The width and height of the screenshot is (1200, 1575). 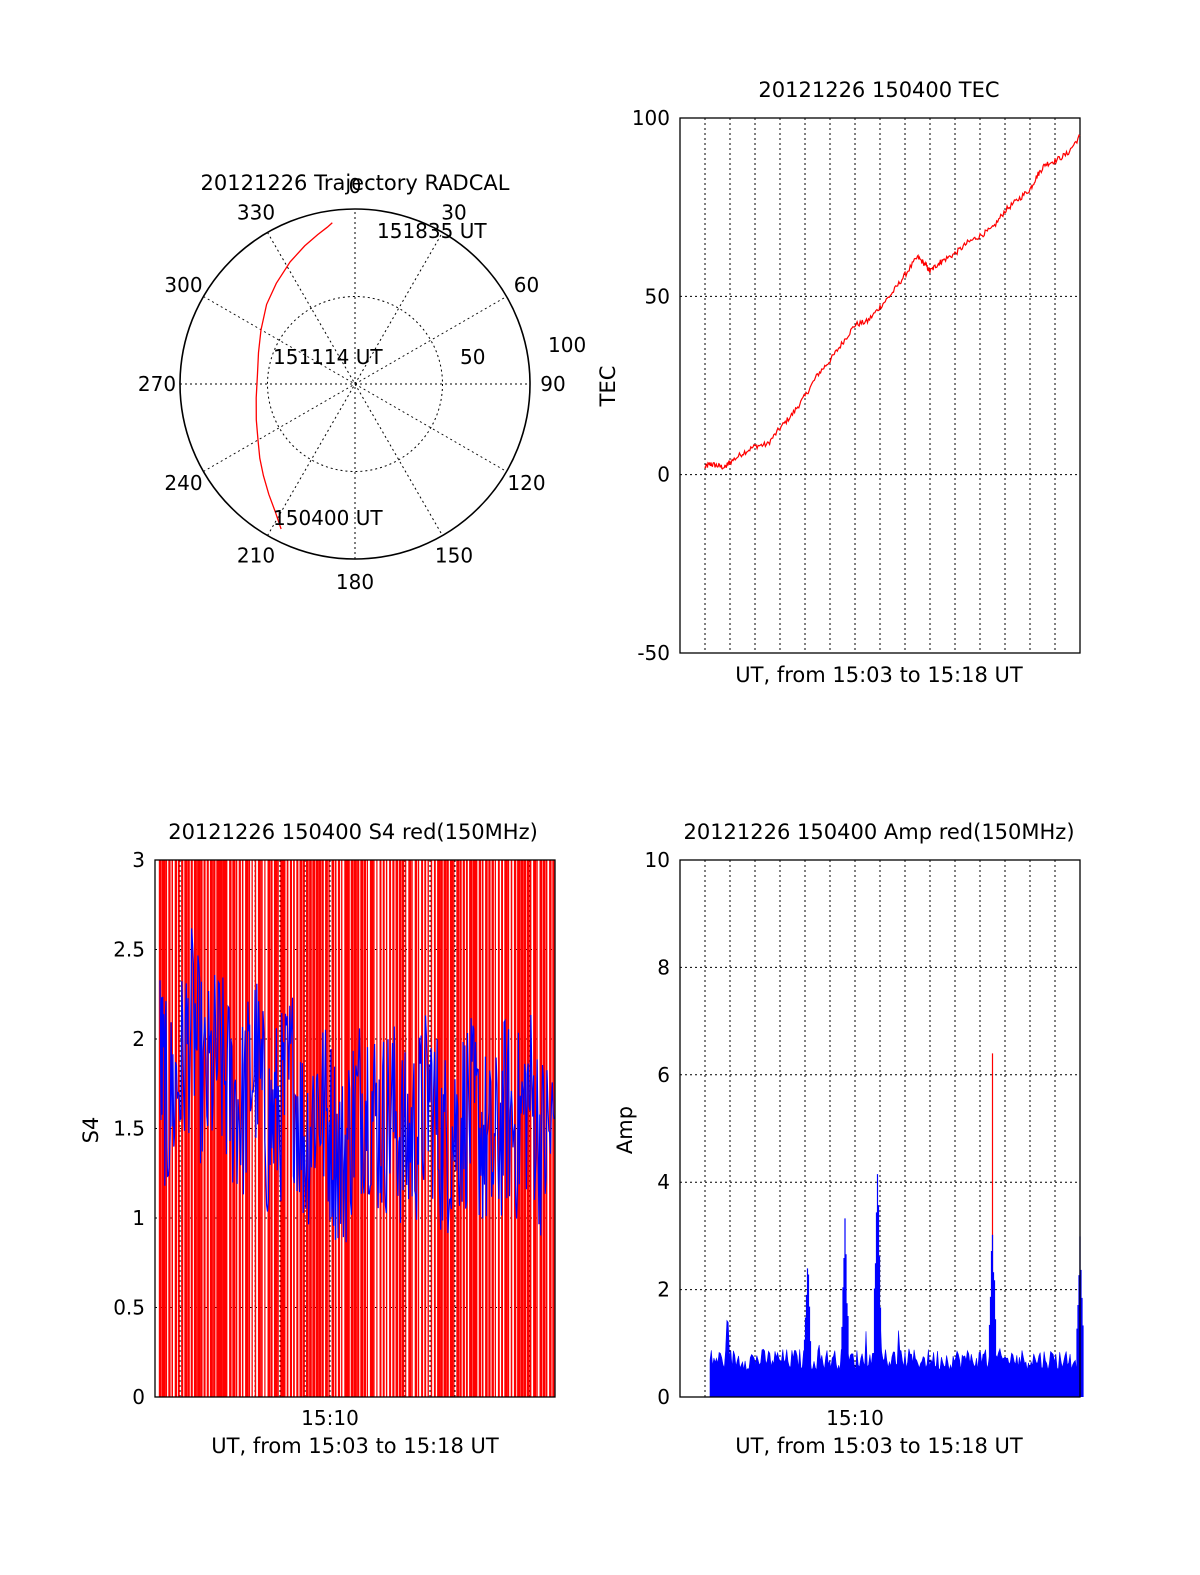 What do you see at coordinates (157, 384) in the screenshot?
I see `polar-angle-label: 270` at bounding box center [157, 384].